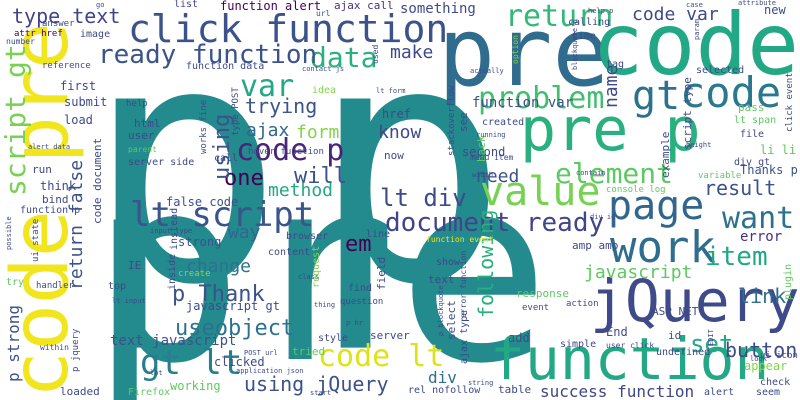  I want to click on word-used-vertical: used, so click(375, 54).